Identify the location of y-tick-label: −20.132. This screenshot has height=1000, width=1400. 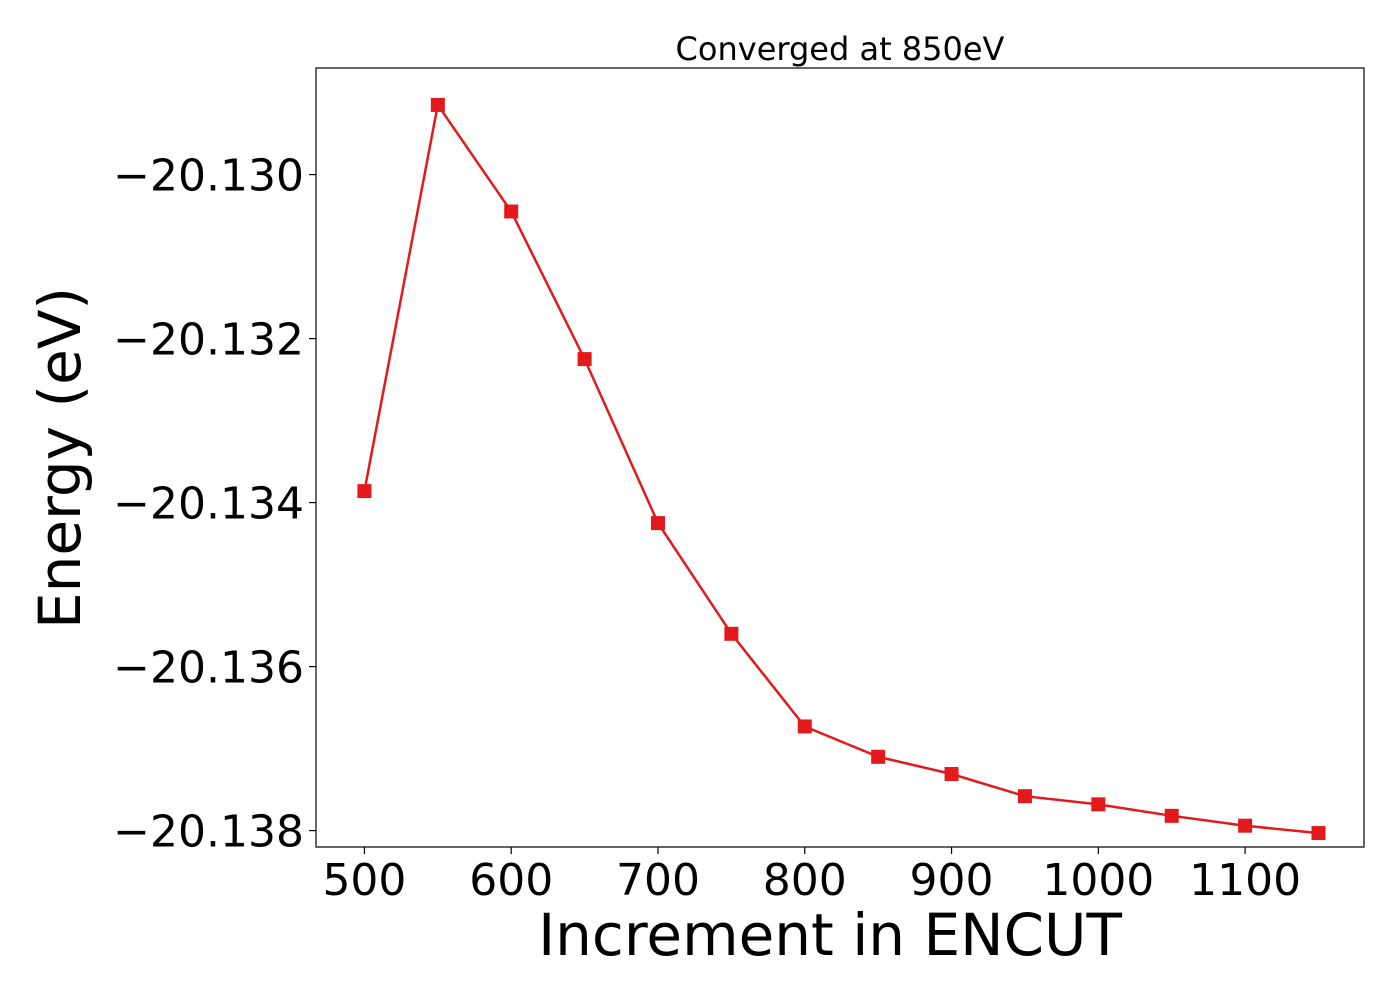
(208, 340).